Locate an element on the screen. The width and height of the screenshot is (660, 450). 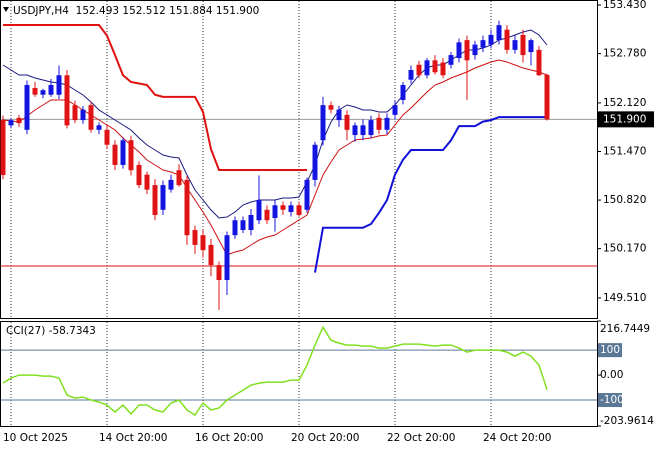
y-tick-label: -203.9614 is located at coordinates (627, 421).